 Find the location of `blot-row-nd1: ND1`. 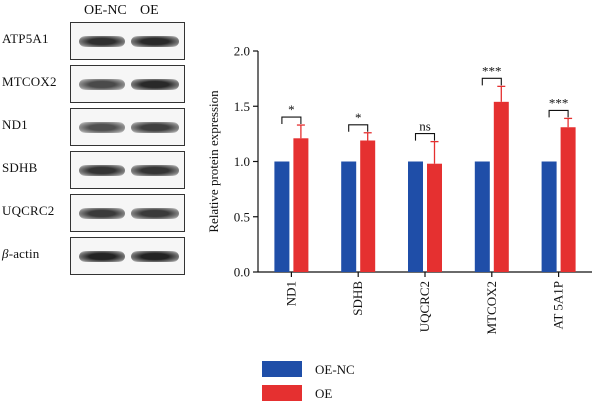

blot-row-nd1: ND1 is located at coordinates (100, 127).